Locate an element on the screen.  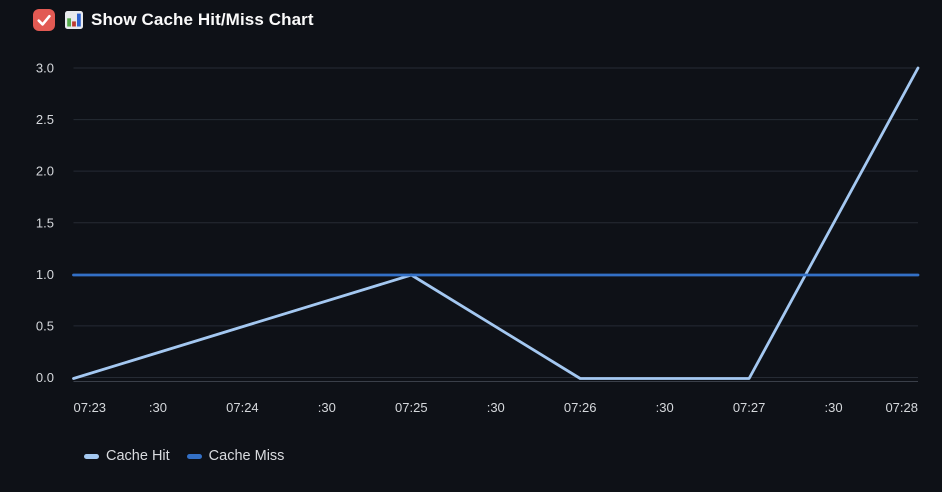
y-axis-labels: 0.0 0.5 1.0 1.5 2.0 2.5 3.0 is located at coordinates (45, 223).